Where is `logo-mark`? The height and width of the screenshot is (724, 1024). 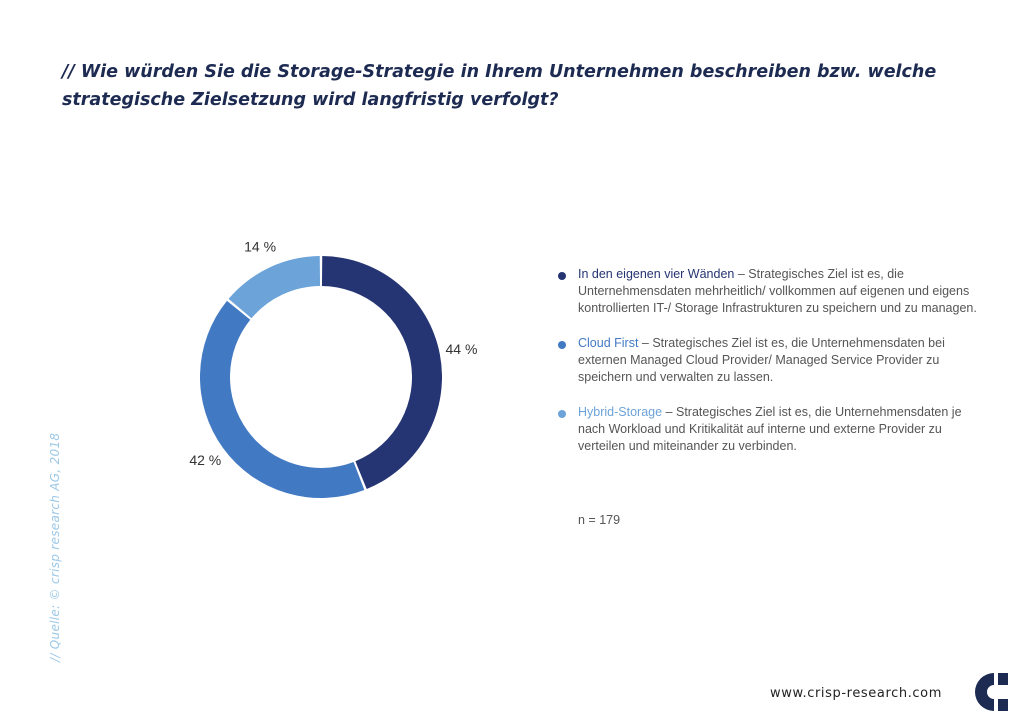
logo-mark is located at coordinates (984, 692).